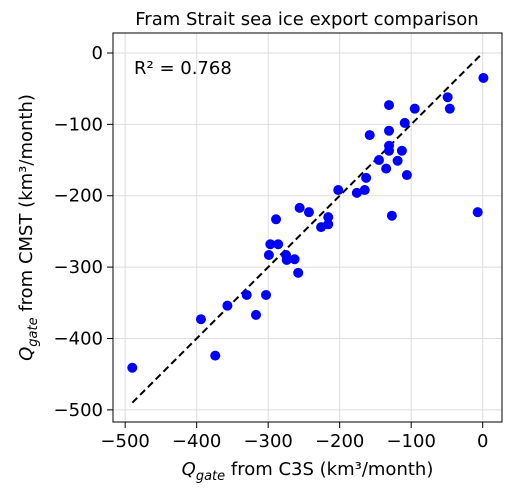 The height and width of the screenshot is (500, 516). What do you see at coordinates (183, 68) in the screenshot?
I see `annotation: R² = 0.768` at bounding box center [183, 68].